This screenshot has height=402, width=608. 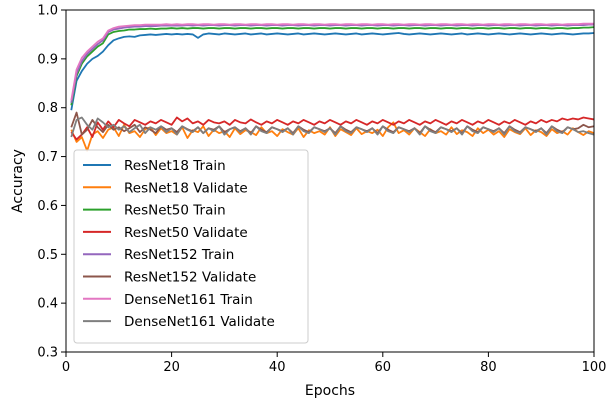 What do you see at coordinates (47, 304) in the screenshot?
I see `y-tick-label: 0.4` at bounding box center [47, 304].